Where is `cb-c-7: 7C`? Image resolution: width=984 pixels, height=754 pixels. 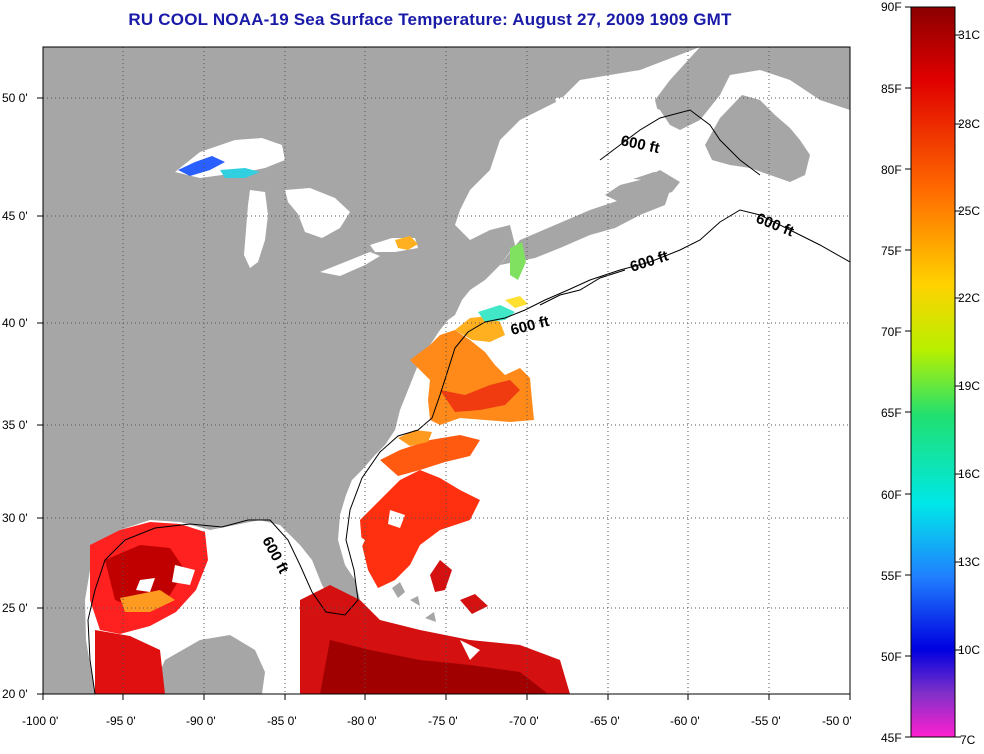
cb-c-7: 7C is located at coordinates (968, 740).